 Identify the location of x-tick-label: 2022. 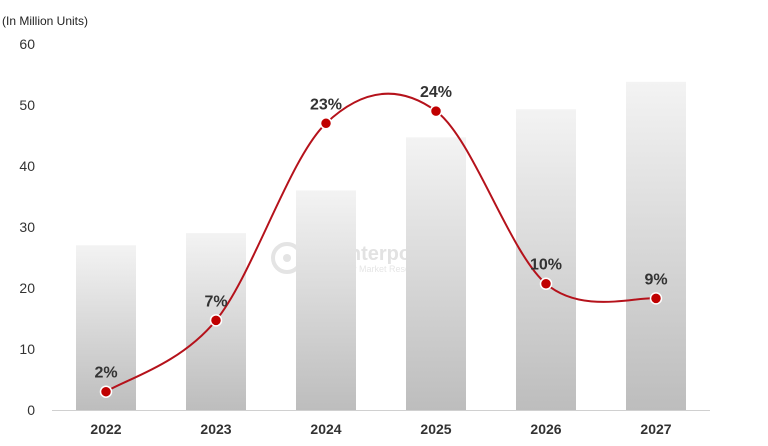
(105, 429).